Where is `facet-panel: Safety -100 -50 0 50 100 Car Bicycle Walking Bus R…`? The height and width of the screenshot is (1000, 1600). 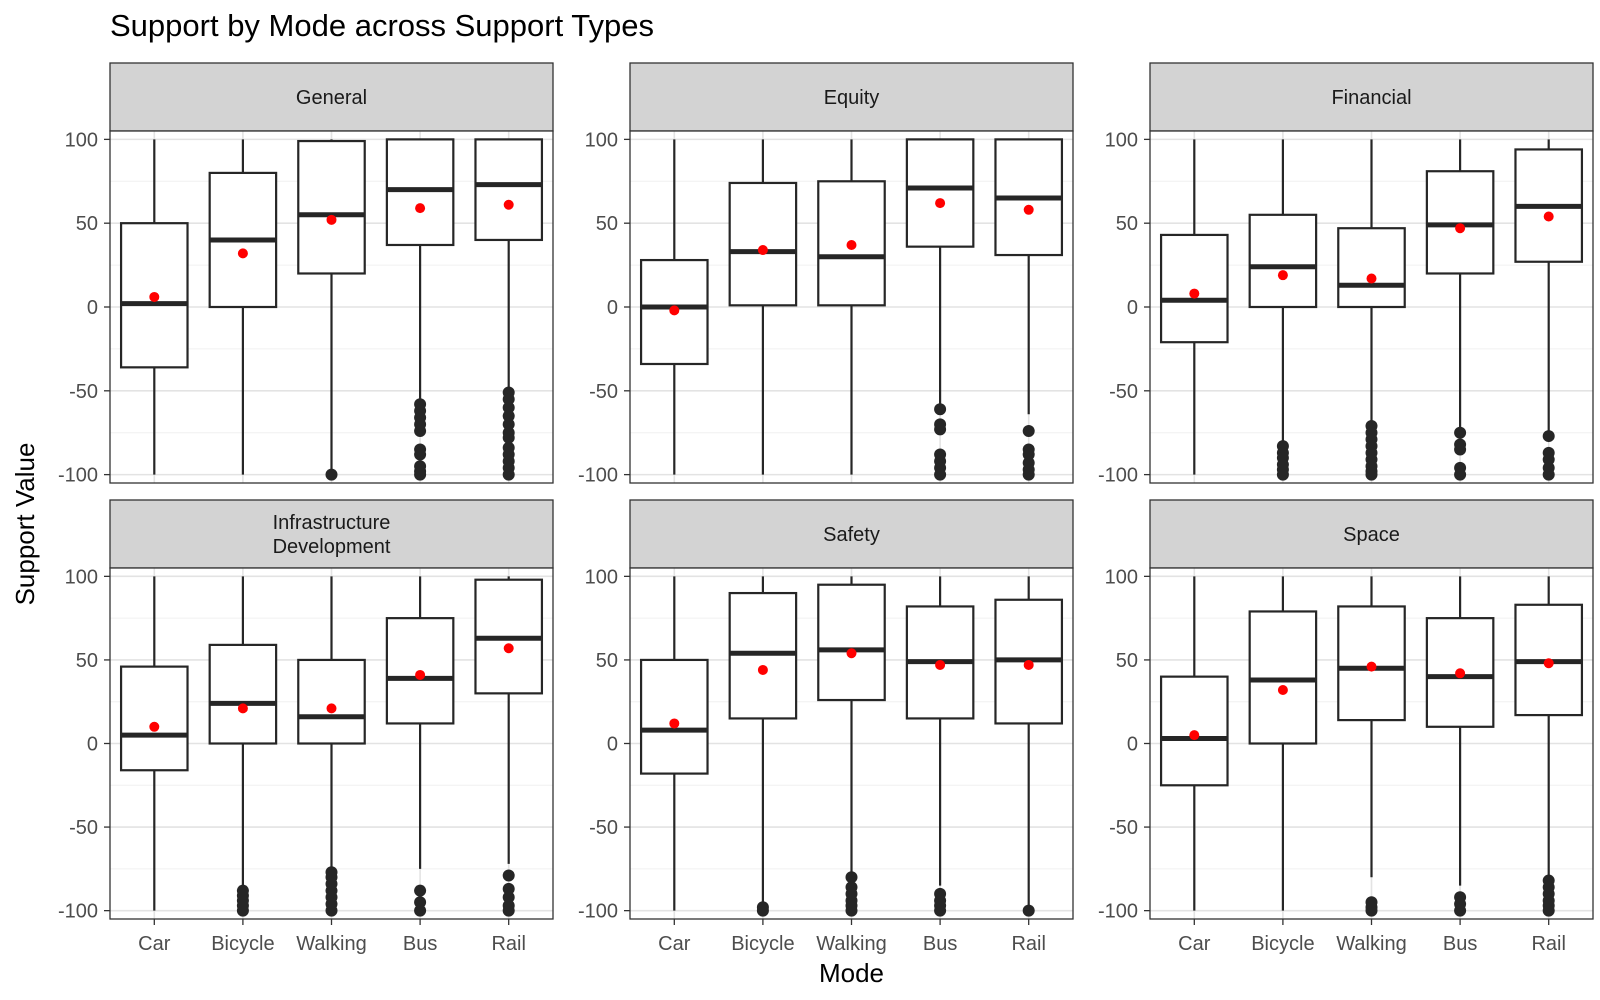
facet-panel: Safety -100 -50 0 50 100 Car Bicycle Walking Bus R… is located at coordinates (826, 727).